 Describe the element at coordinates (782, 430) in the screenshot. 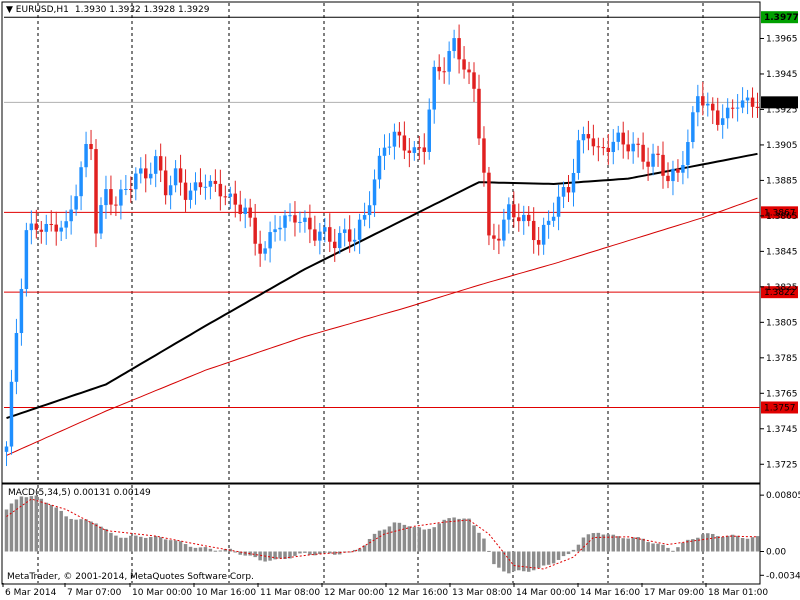

I see `price-tick-label-11: 1.3745` at that location.